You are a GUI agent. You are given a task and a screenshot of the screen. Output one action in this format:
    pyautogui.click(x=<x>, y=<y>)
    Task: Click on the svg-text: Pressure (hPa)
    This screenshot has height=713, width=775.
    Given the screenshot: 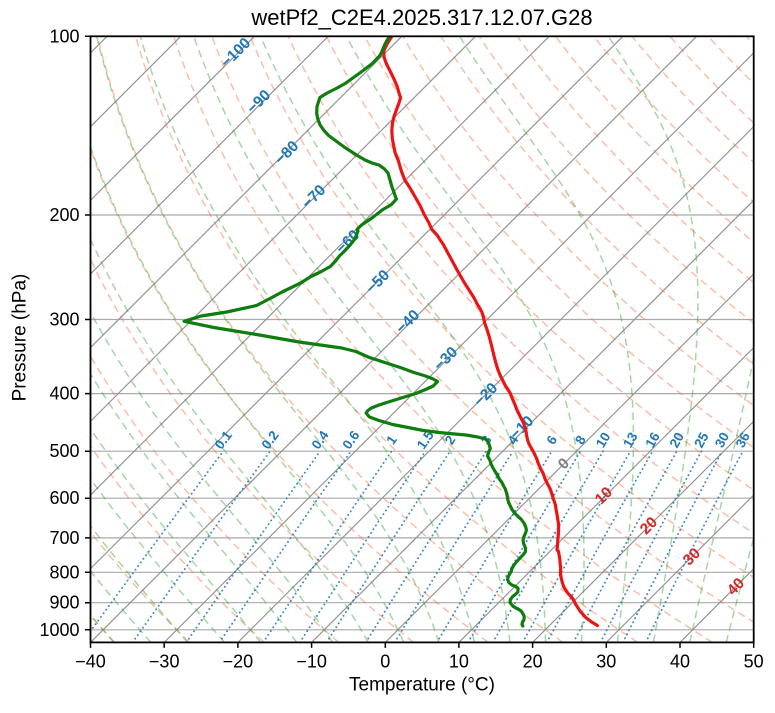 What is the action you would take?
    pyautogui.click(x=20, y=338)
    